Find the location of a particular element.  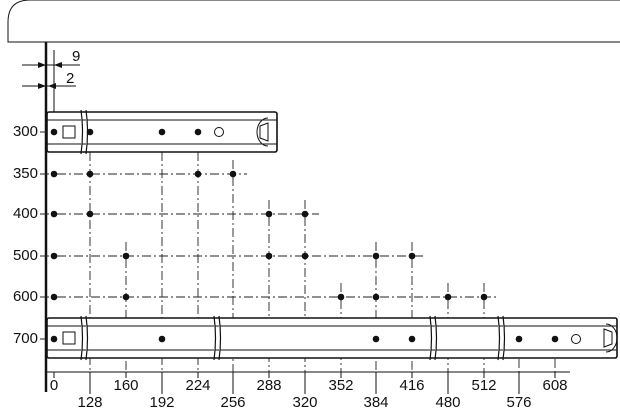

column-label: 576 is located at coordinates (518, 401).